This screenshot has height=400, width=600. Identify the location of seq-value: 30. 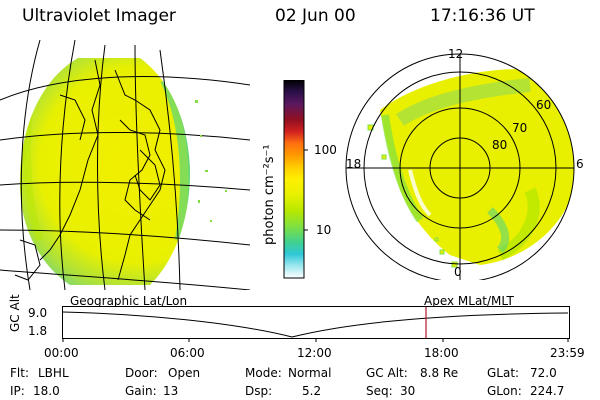
(408, 391).